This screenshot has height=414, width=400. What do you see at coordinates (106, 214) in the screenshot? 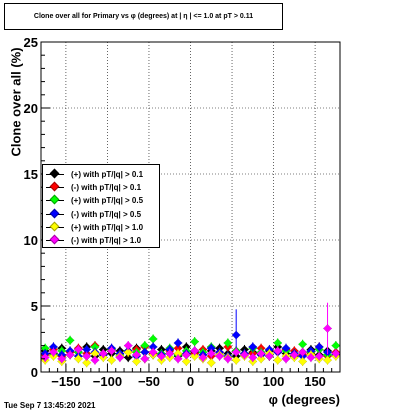
I see `legend-label: (-) with pT/|q| > 0.5` at bounding box center [106, 214].